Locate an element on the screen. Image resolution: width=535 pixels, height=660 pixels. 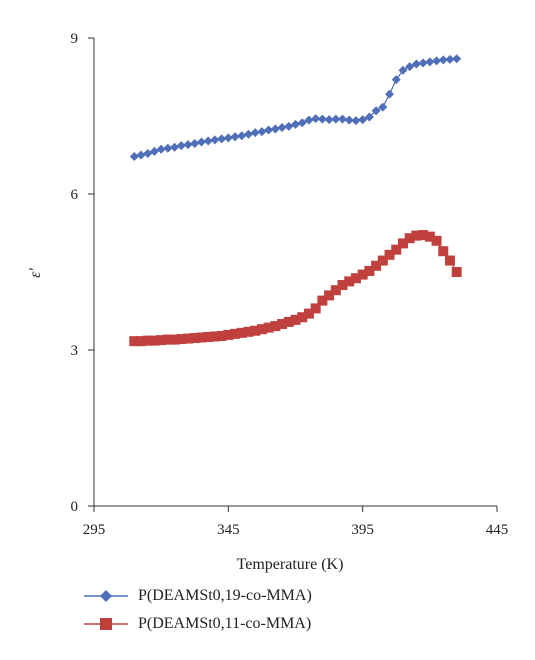
y-axis-title: ε′ is located at coordinates (35, 273).